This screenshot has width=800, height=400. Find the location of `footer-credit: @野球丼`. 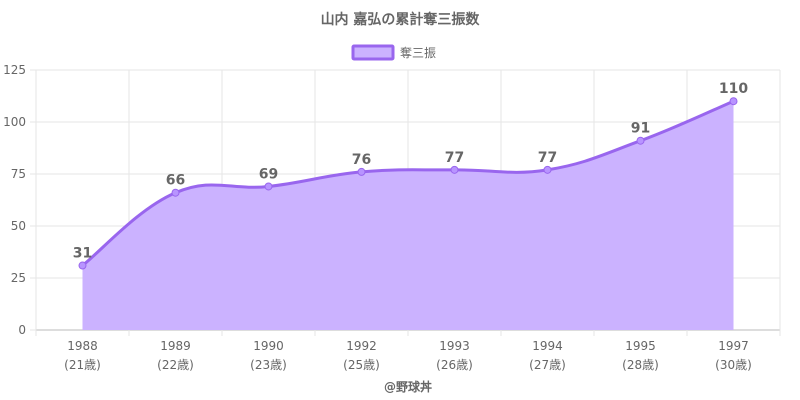

footer-credit: @野球丼 is located at coordinates (408, 386).